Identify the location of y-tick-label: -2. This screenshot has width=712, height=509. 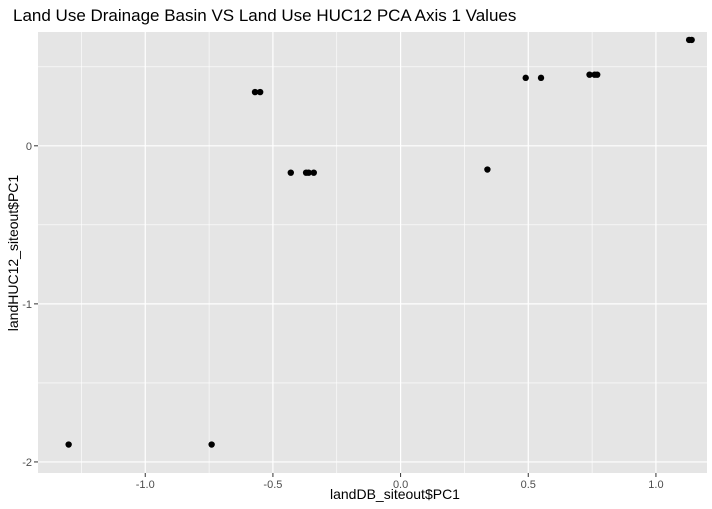
(27, 463).